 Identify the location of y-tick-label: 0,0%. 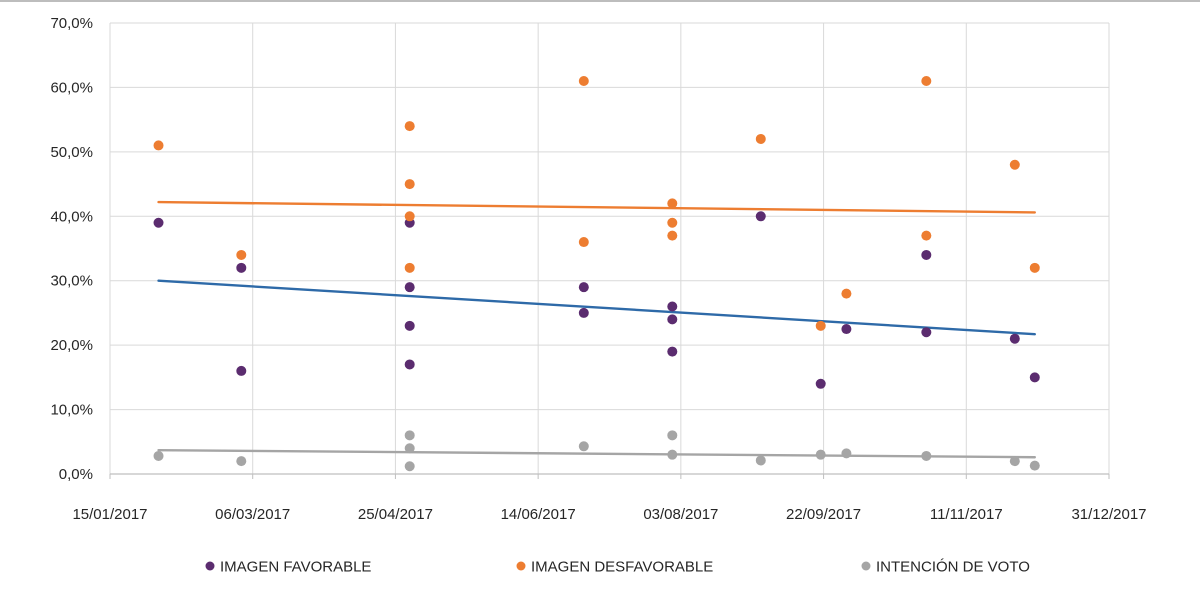
(76, 474).